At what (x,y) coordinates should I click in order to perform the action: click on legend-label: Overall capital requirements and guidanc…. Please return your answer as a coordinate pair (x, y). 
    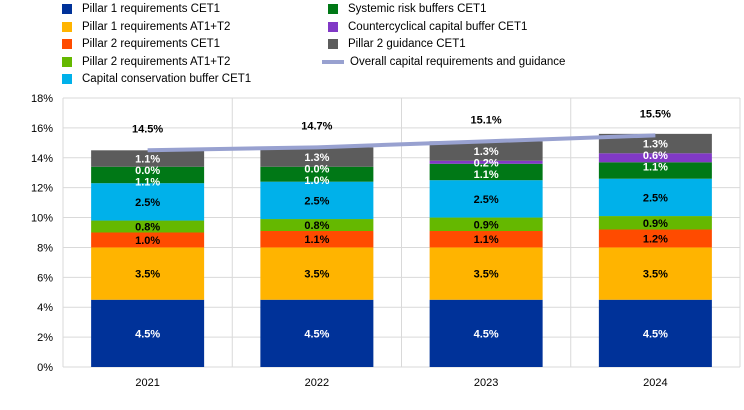
    Looking at the image, I should click on (458, 61).